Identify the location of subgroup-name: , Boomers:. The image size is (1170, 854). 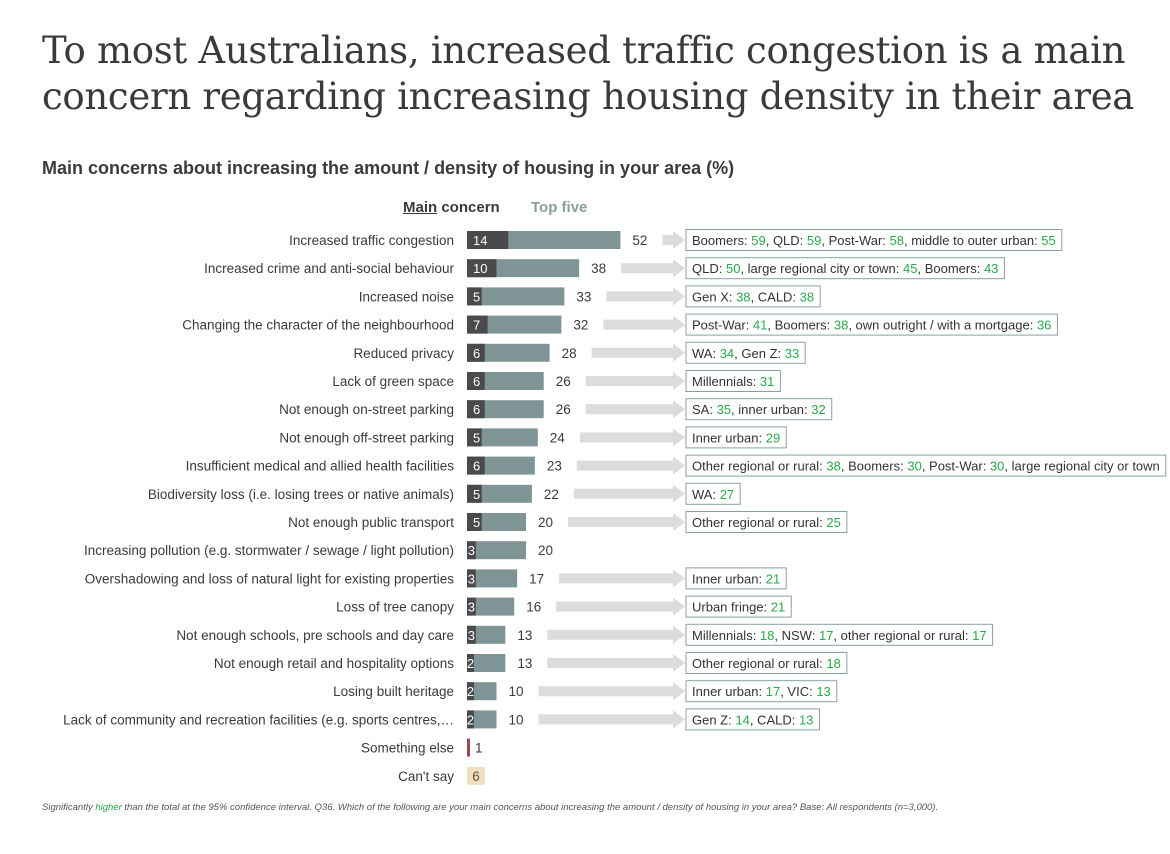
(874, 466).